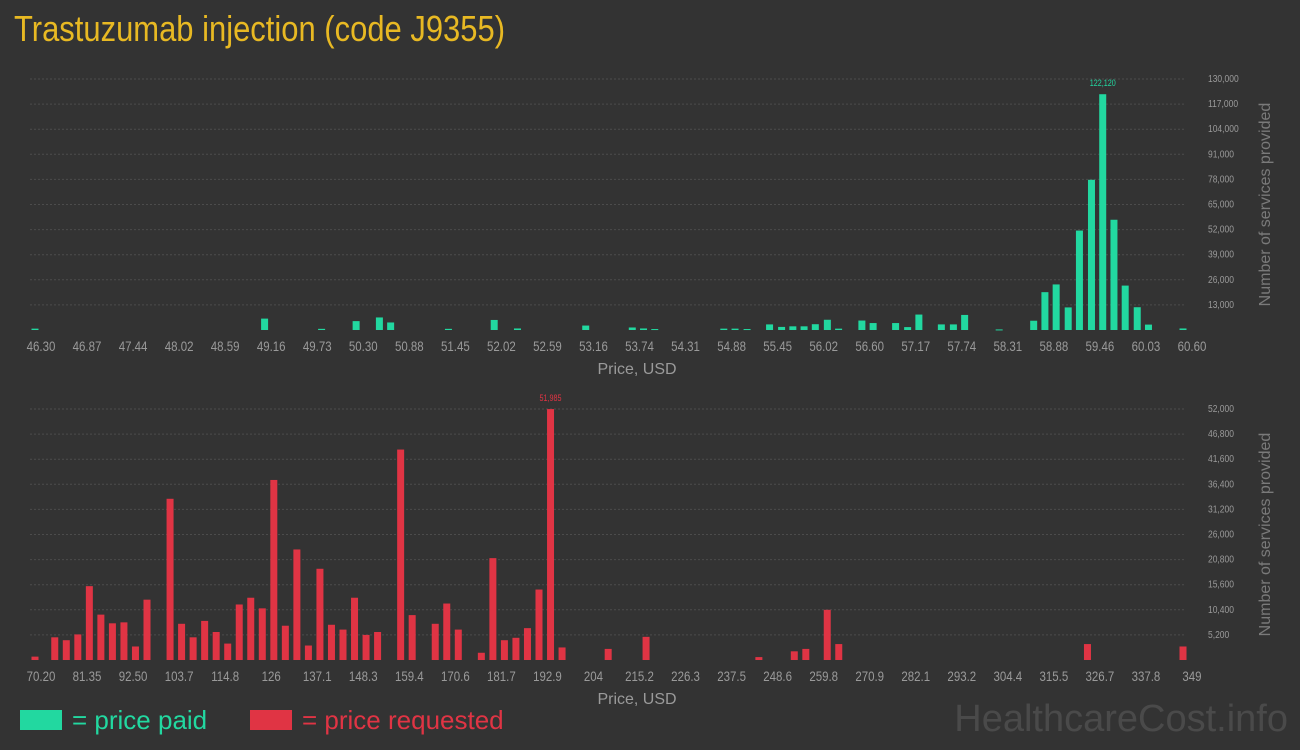 This screenshot has height=750, width=1300. Describe the element at coordinates (1221, 229) in the screenshot. I see `paid-y-tick-label: 52,000` at that location.